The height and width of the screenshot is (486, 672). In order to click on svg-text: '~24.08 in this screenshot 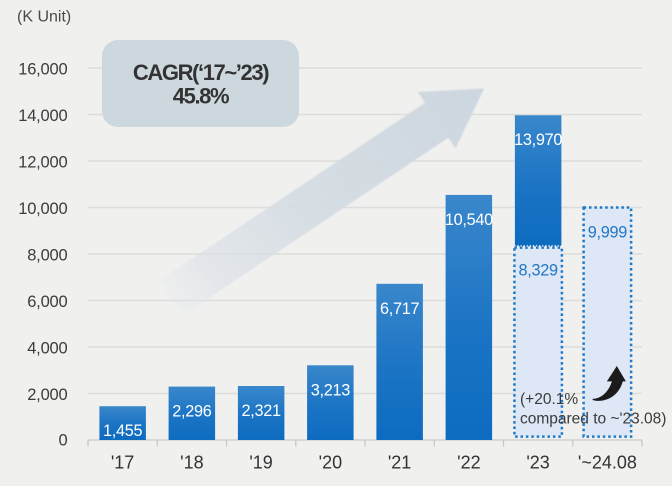, I will do `click(607, 463)`.